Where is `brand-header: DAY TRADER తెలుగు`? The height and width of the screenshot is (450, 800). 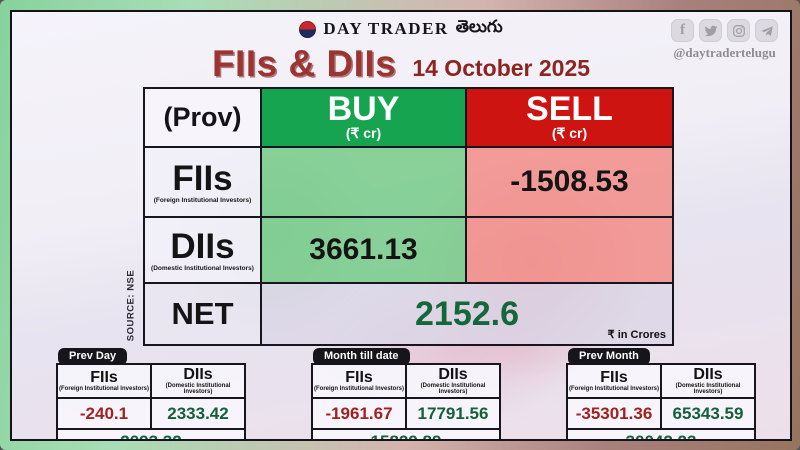
brand-header: DAY TRADER తెలుగు is located at coordinates (401, 29).